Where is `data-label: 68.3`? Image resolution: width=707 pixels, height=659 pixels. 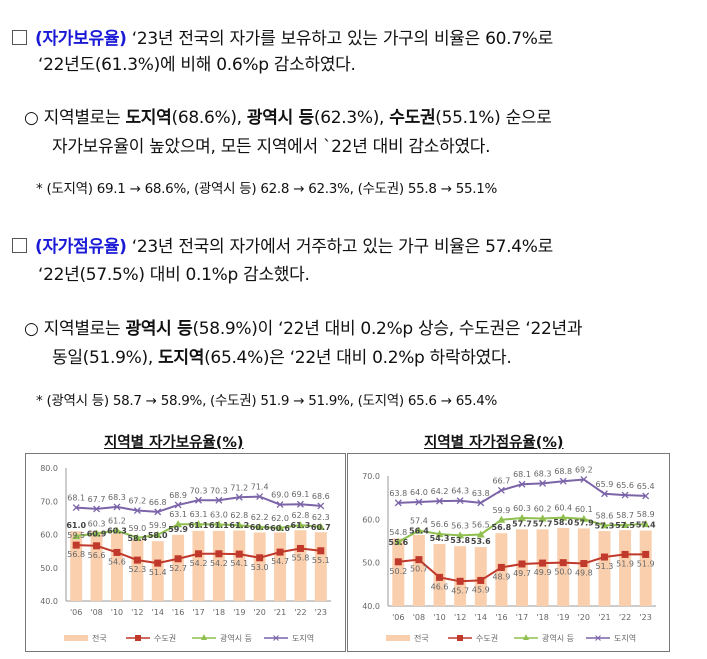
data-label: 68.3 is located at coordinates (117, 497).